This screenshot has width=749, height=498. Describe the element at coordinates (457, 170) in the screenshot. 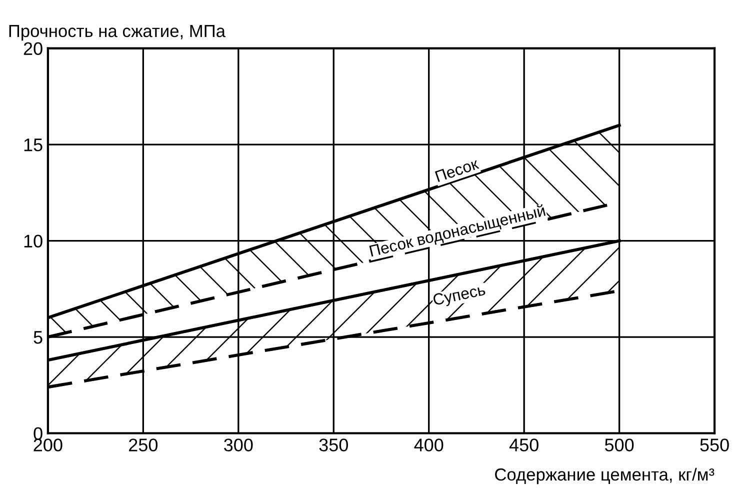

I see `text: Песок` at that location.